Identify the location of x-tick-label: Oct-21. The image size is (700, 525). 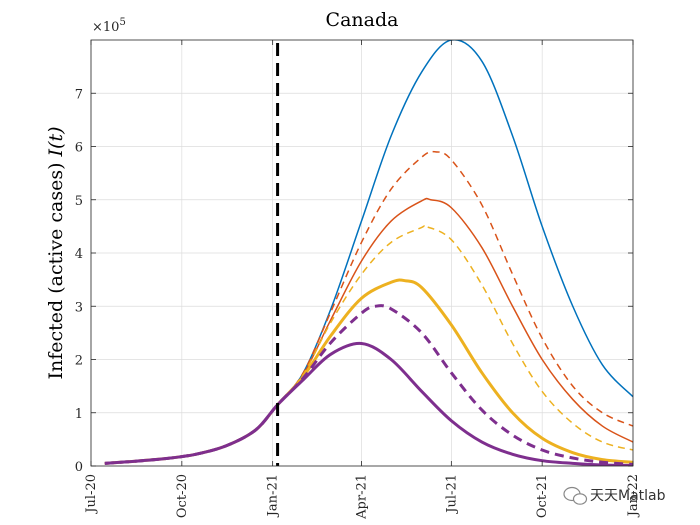
(542, 496).